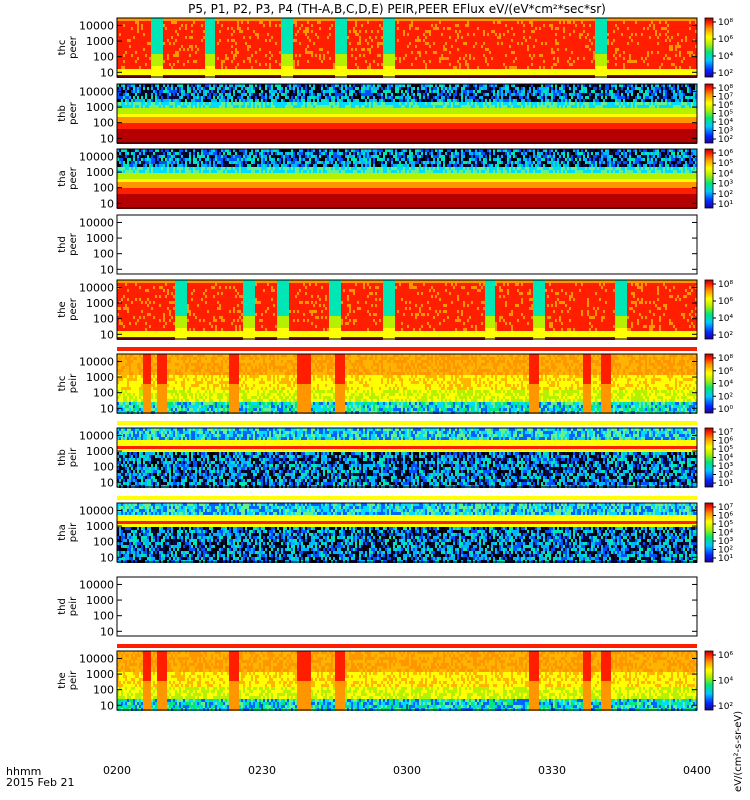 The image size is (750, 800). What do you see at coordinates (552, 770) in the screenshot?
I see `x-tick-label: 0330` at bounding box center [552, 770].